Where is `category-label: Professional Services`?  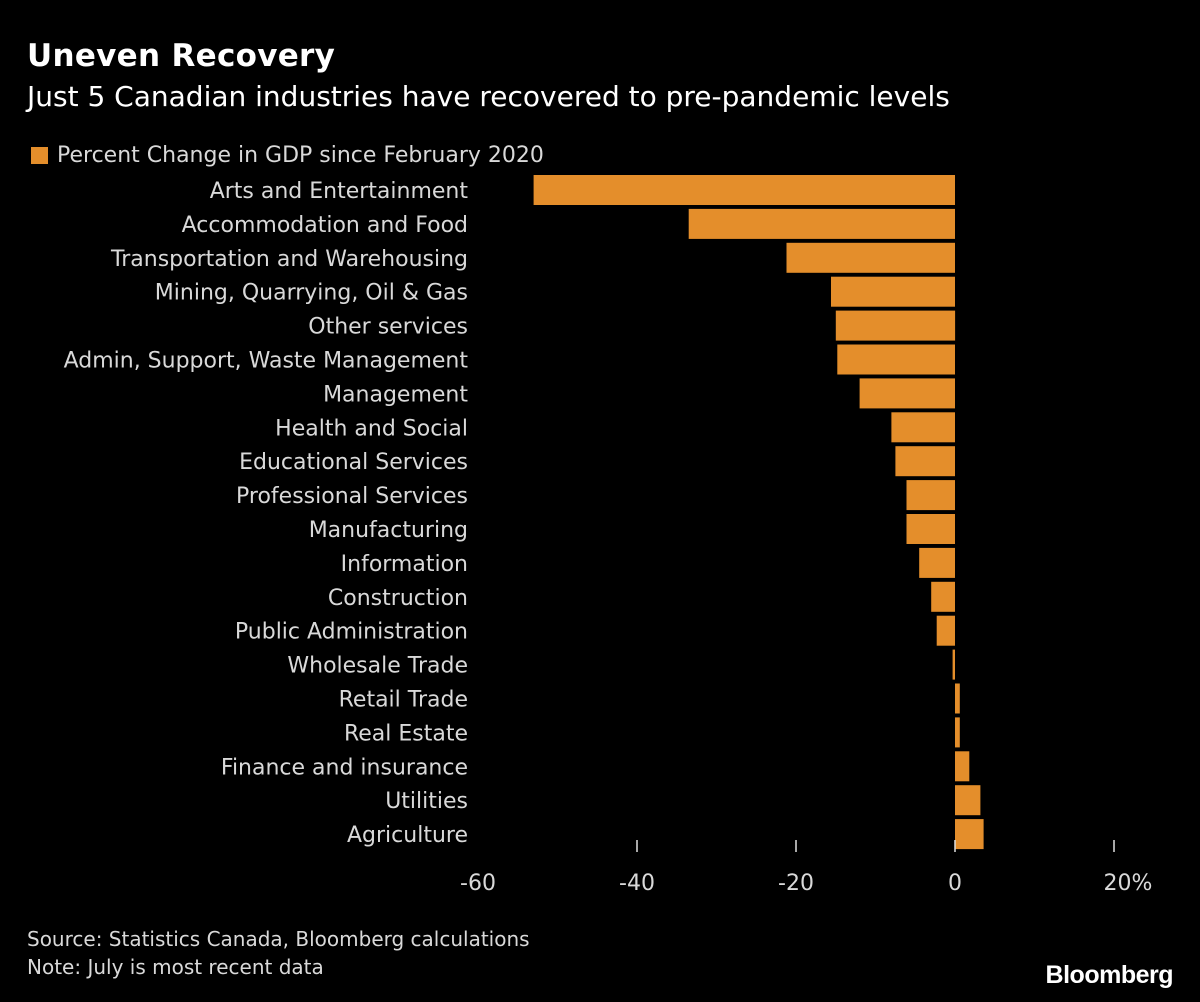 category-label: Professional Services is located at coordinates (352, 496).